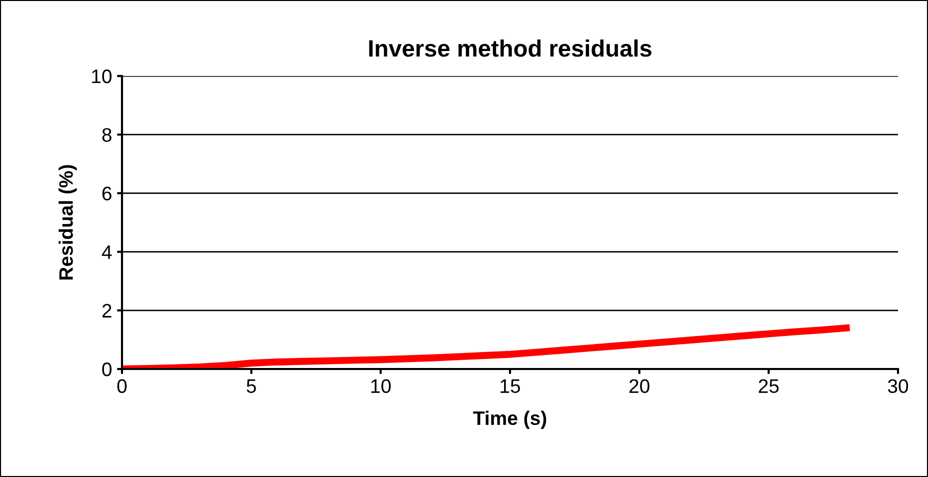  I want to click on x-tick-label: 15, so click(510, 386).